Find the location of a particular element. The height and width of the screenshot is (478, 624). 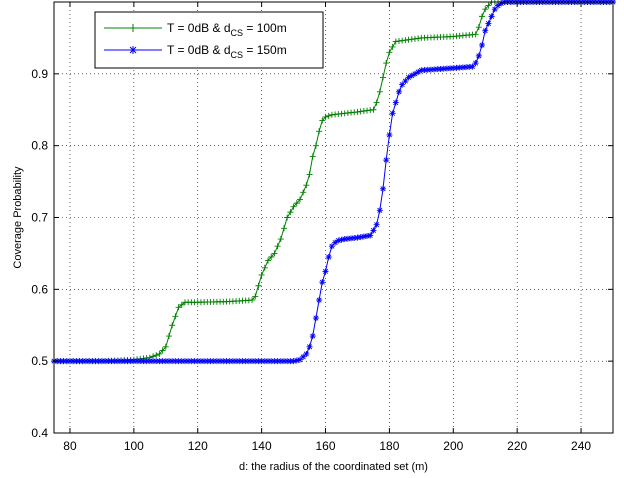

x-tick-label-6: 200 is located at coordinates (453, 446).